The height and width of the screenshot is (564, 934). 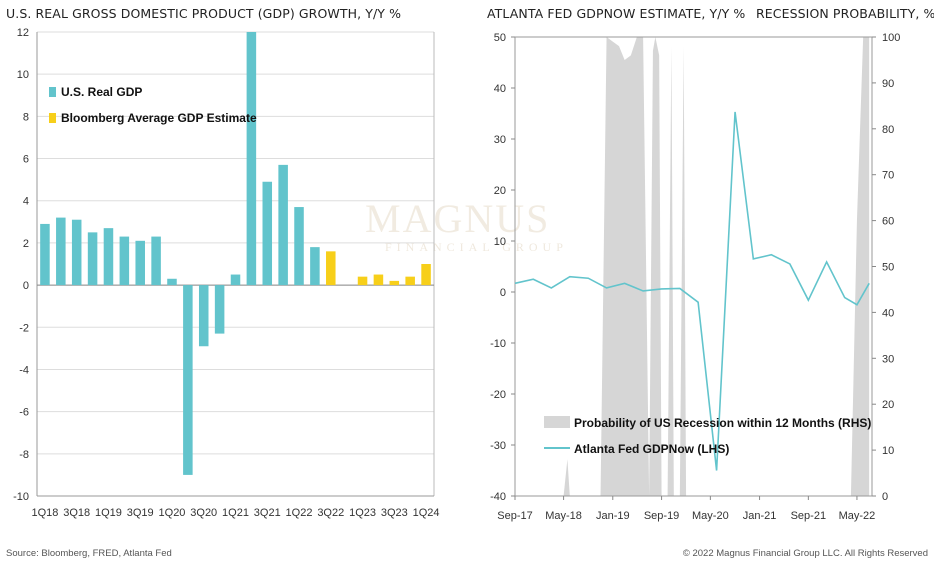 What do you see at coordinates (888, 405) in the screenshot?
I see `right-y-tick-label: 20` at bounding box center [888, 405].